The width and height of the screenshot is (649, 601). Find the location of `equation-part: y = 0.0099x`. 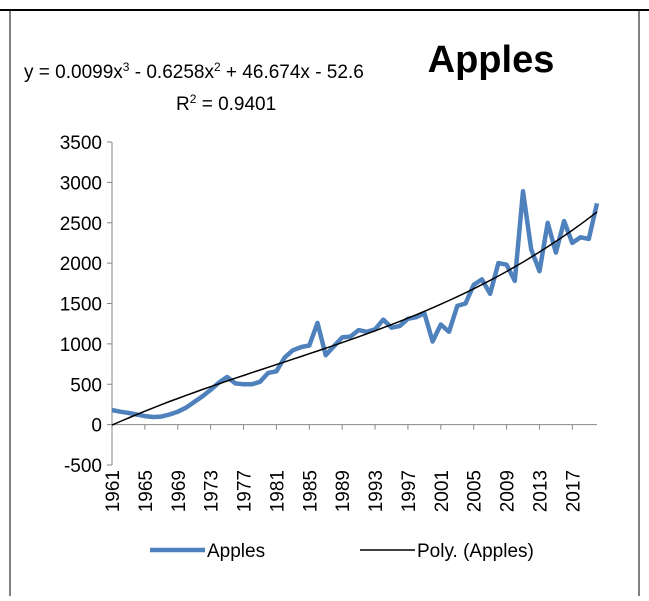

equation-part: y = 0.0099x is located at coordinates (73, 72).